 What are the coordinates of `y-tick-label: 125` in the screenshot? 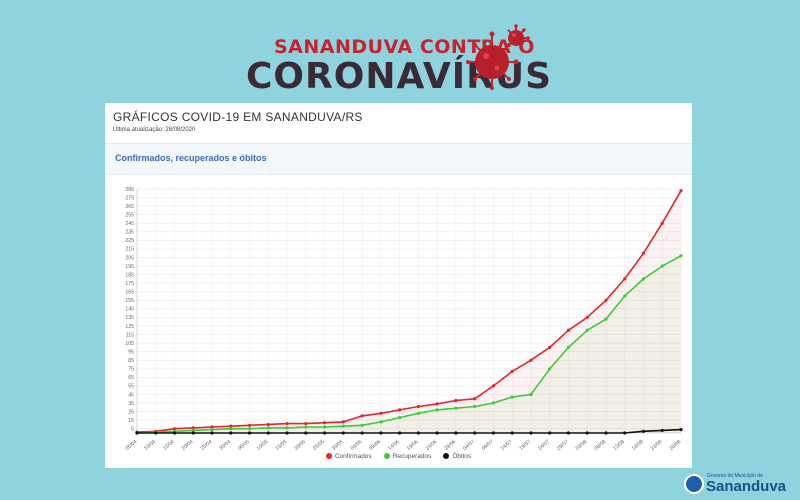 It's located at (129, 327).